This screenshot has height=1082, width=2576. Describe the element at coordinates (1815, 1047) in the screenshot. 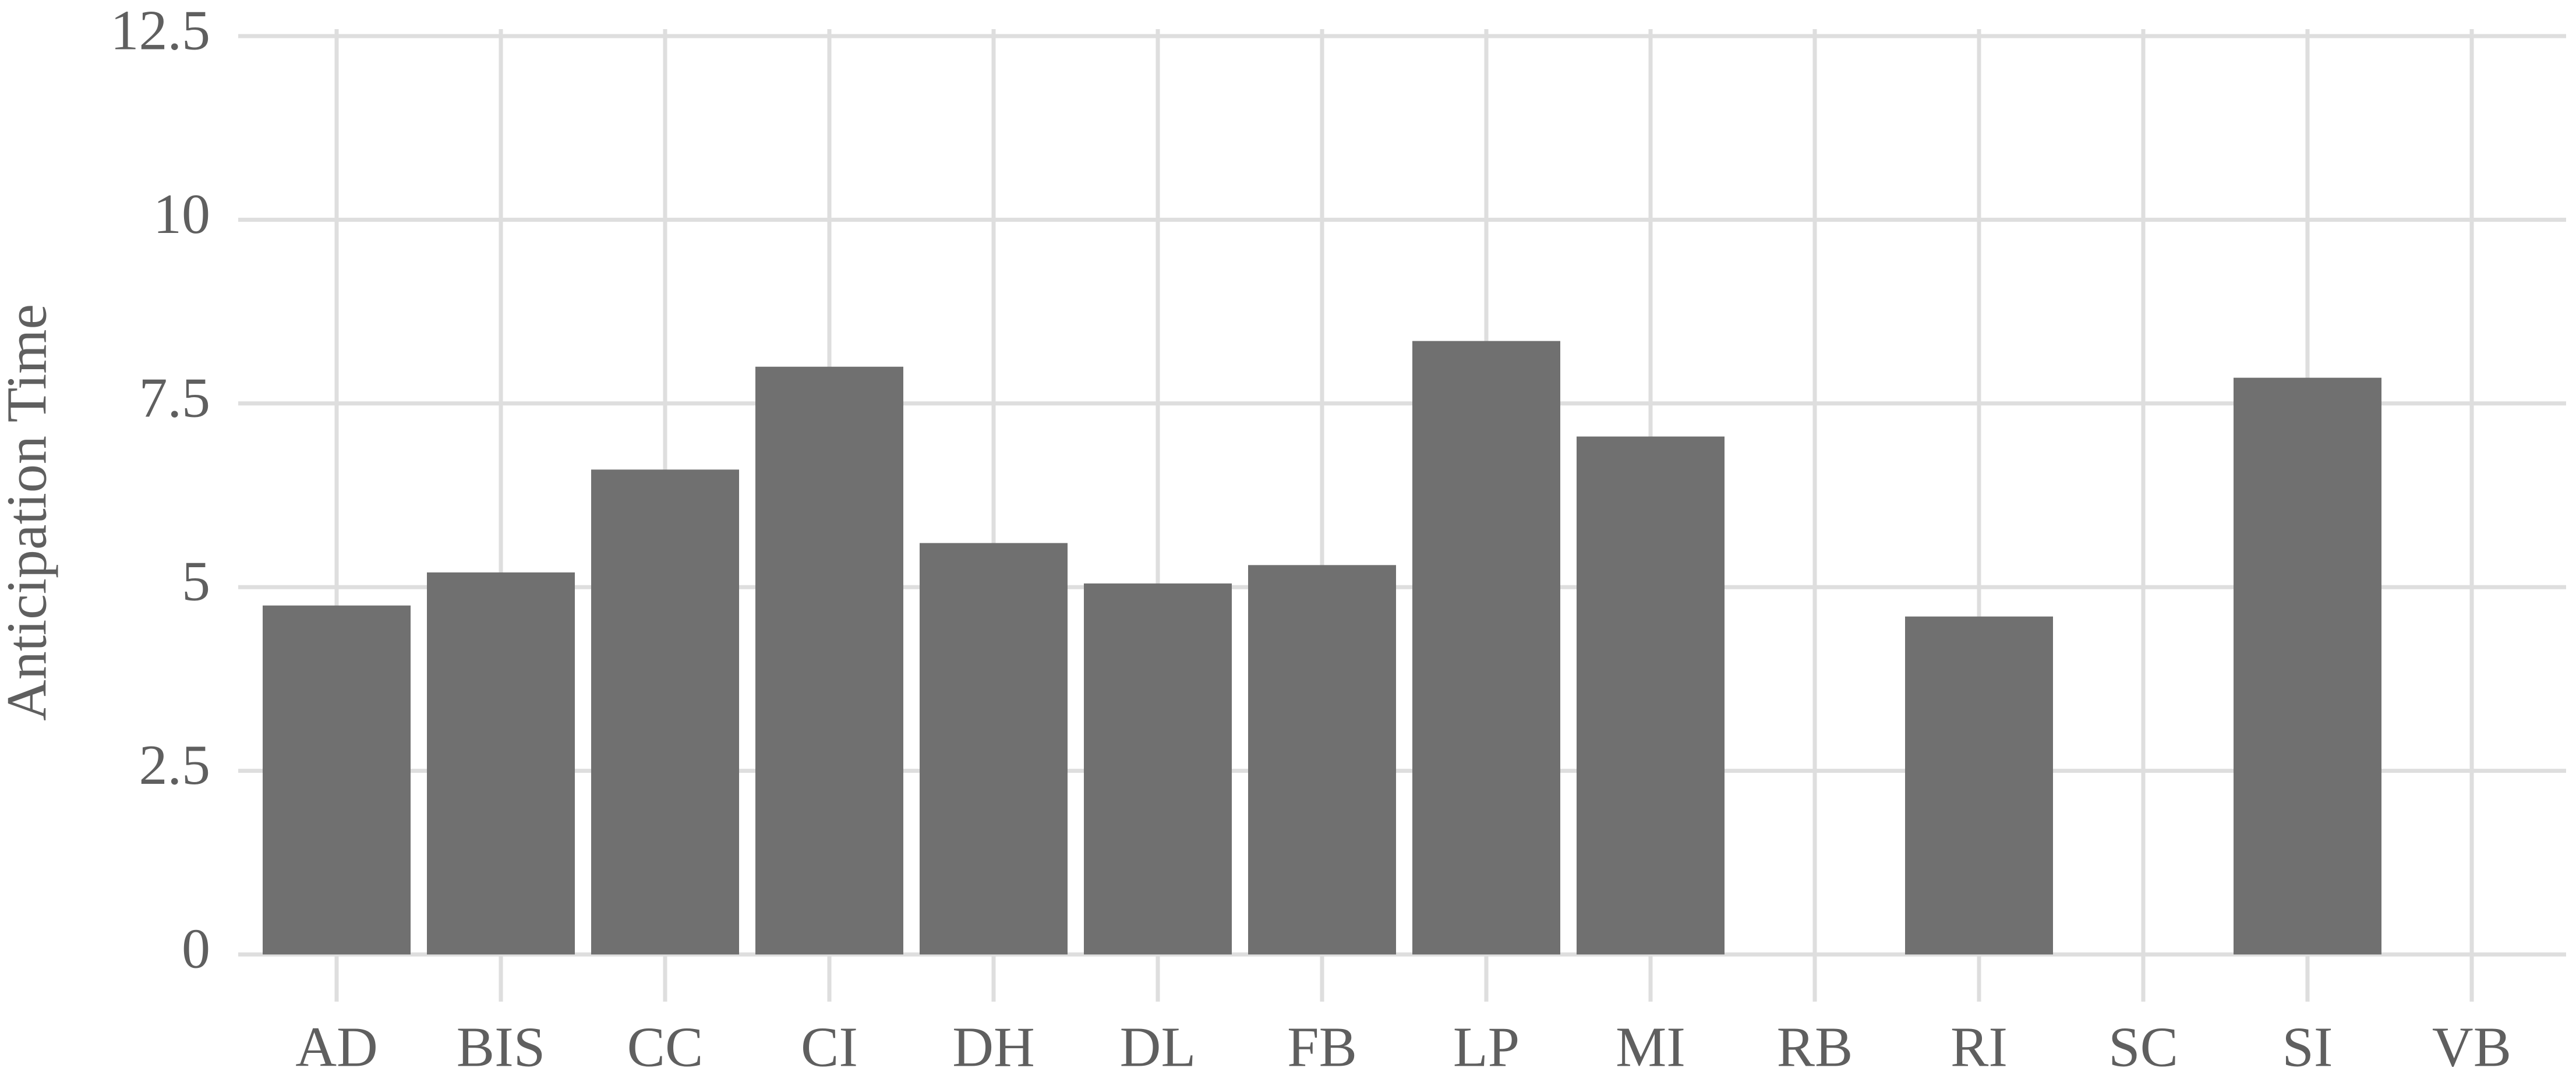

I see `x-tick-label: RB` at that location.